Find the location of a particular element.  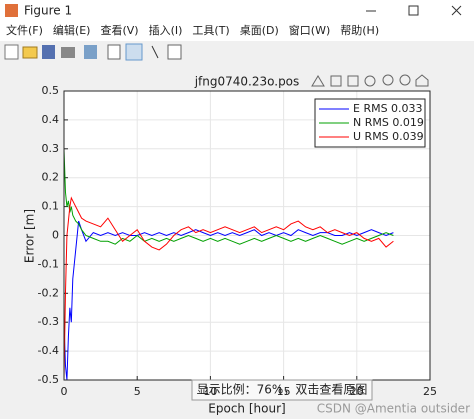

menu-item: 插入(I) is located at coordinates (166, 30).